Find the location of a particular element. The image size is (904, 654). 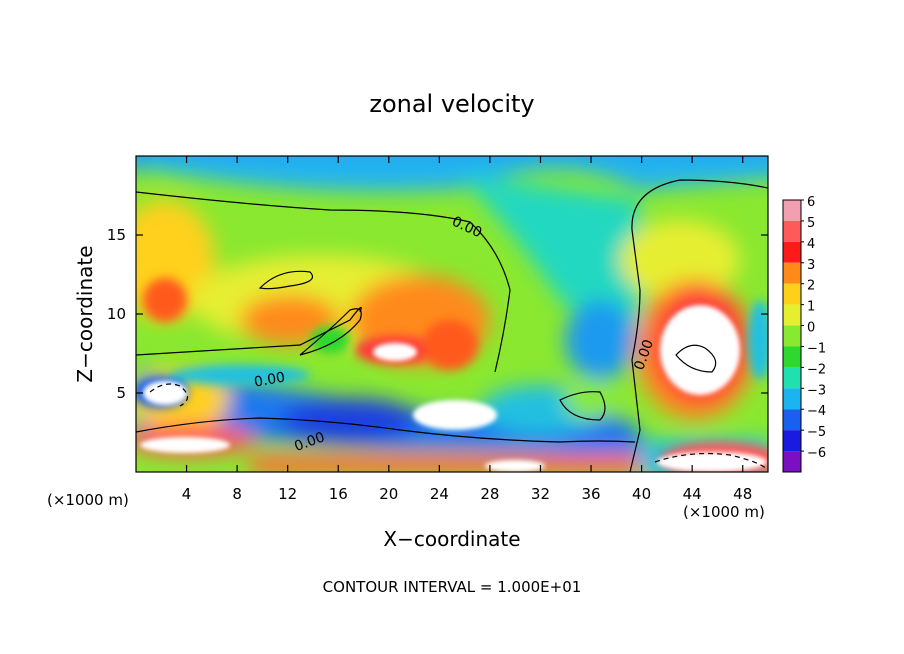

x-axis-label: X−coordinate is located at coordinates (451, 539).